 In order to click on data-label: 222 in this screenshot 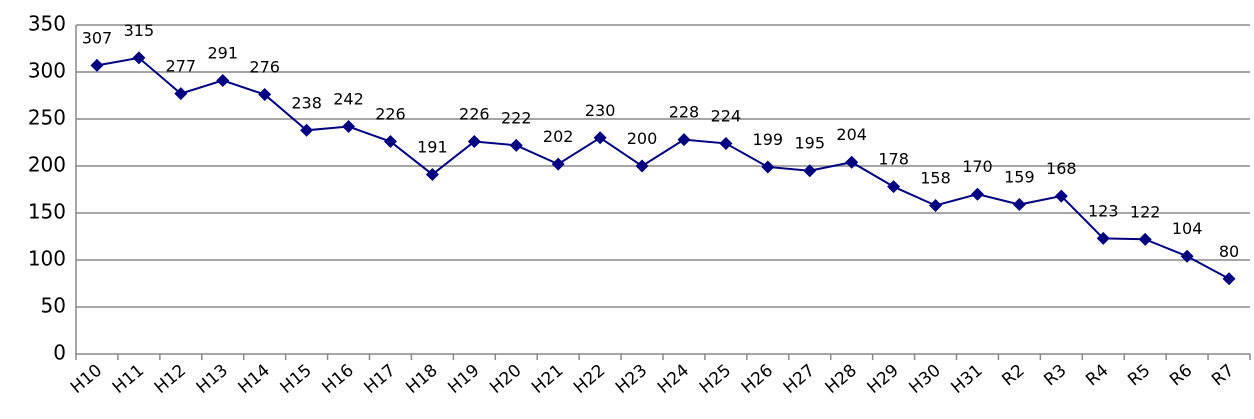, I will do `click(516, 117)`.